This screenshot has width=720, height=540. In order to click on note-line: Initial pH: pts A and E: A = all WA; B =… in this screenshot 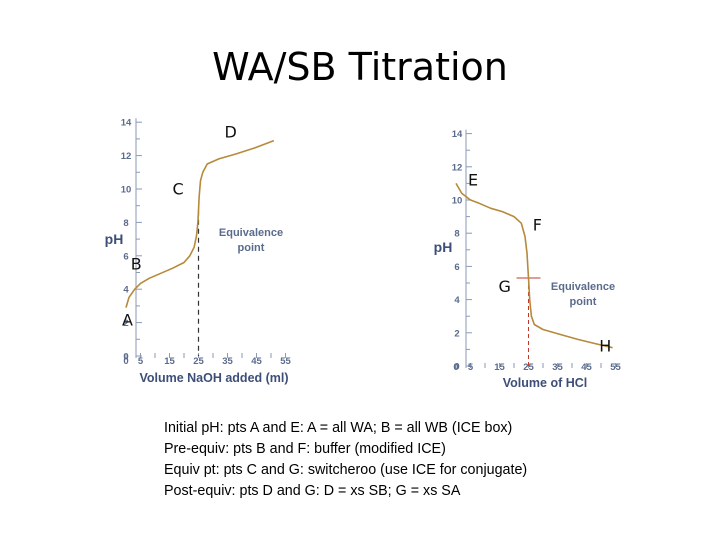, I will do `click(338, 428)`.